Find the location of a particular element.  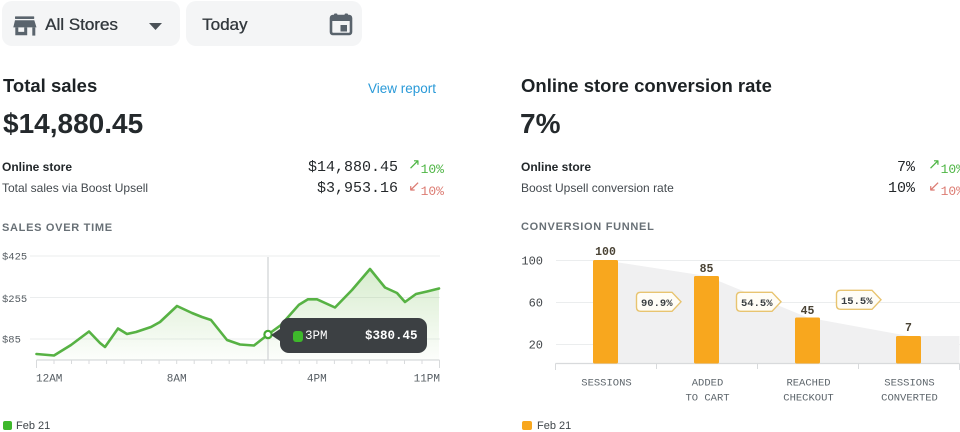

svg-text: REACHED is located at coordinates (808, 384).